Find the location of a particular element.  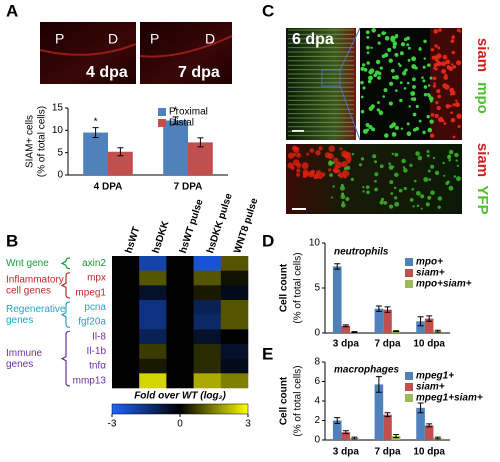

row-label: mpx is located at coordinates (96, 278).